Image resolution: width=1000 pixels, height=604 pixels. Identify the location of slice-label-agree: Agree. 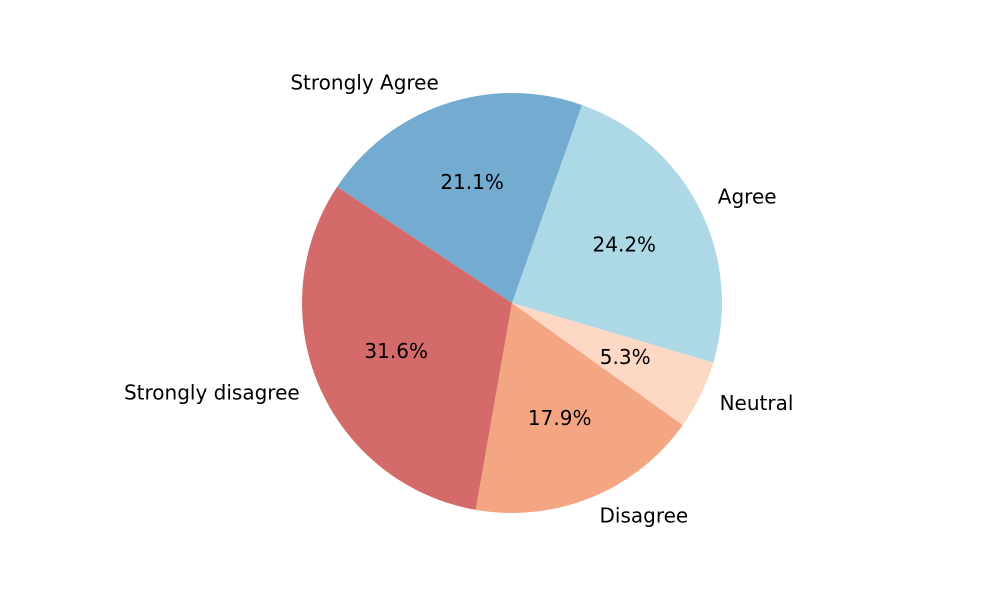
(747, 197).